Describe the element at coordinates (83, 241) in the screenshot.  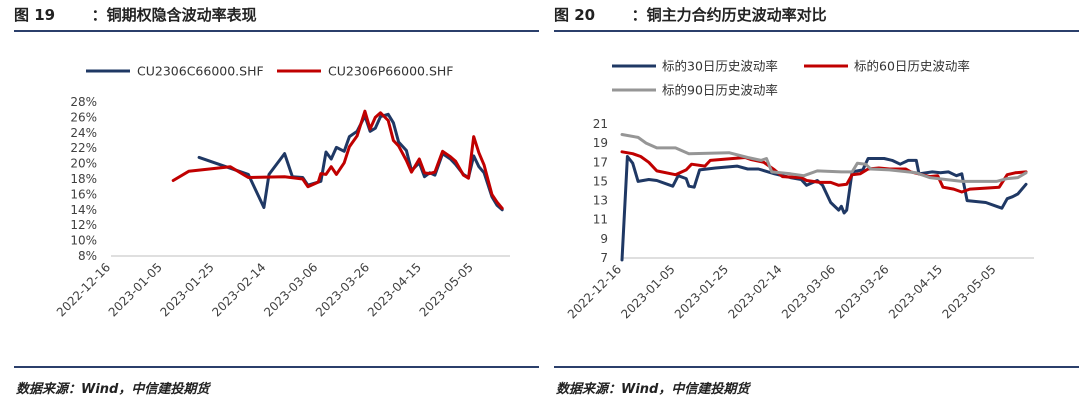
I see `y-tick-label: 10%` at that location.